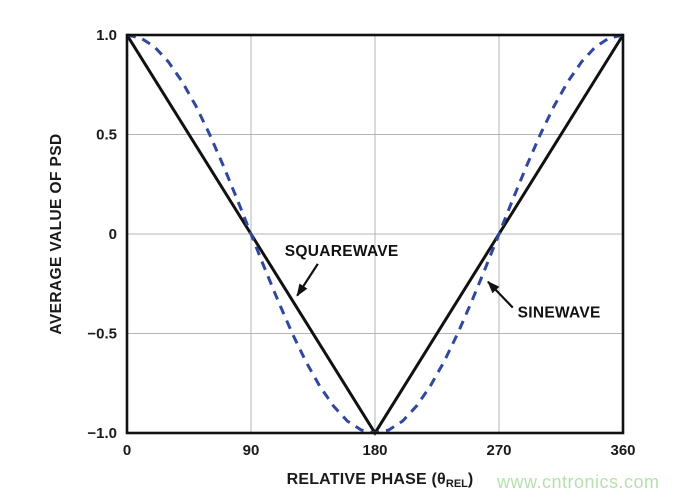  Describe the element at coordinates (113, 234) in the screenshot. I see `y-tick-label: 0` at that location.